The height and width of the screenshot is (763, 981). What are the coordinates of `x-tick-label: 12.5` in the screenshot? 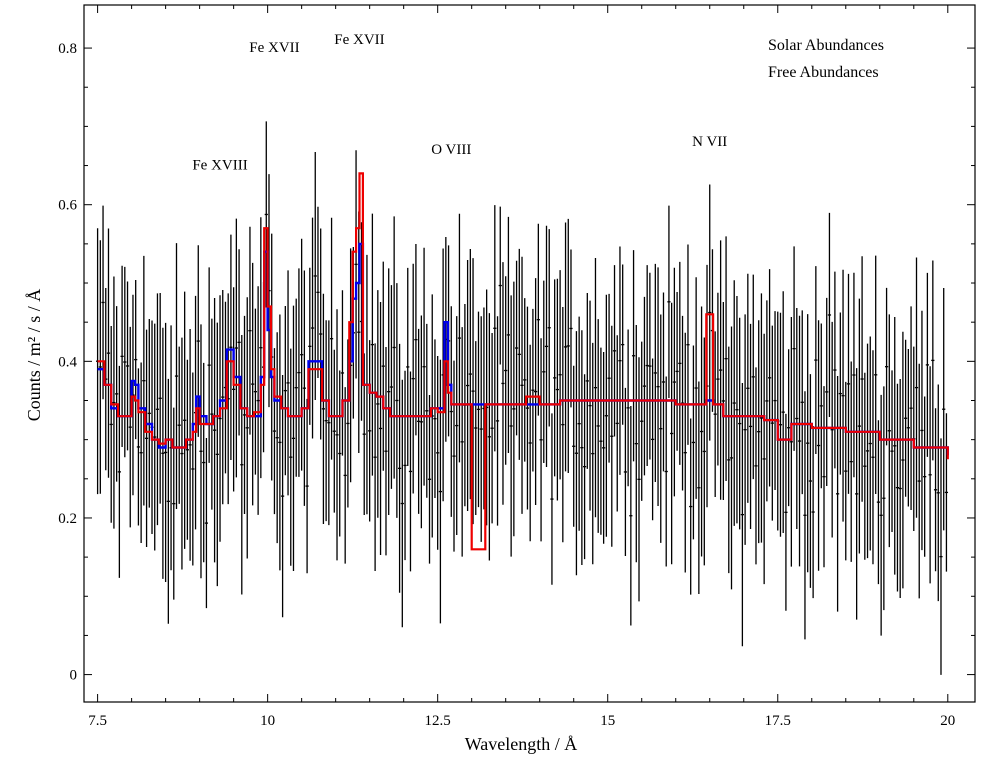 It's located at (438, 721).